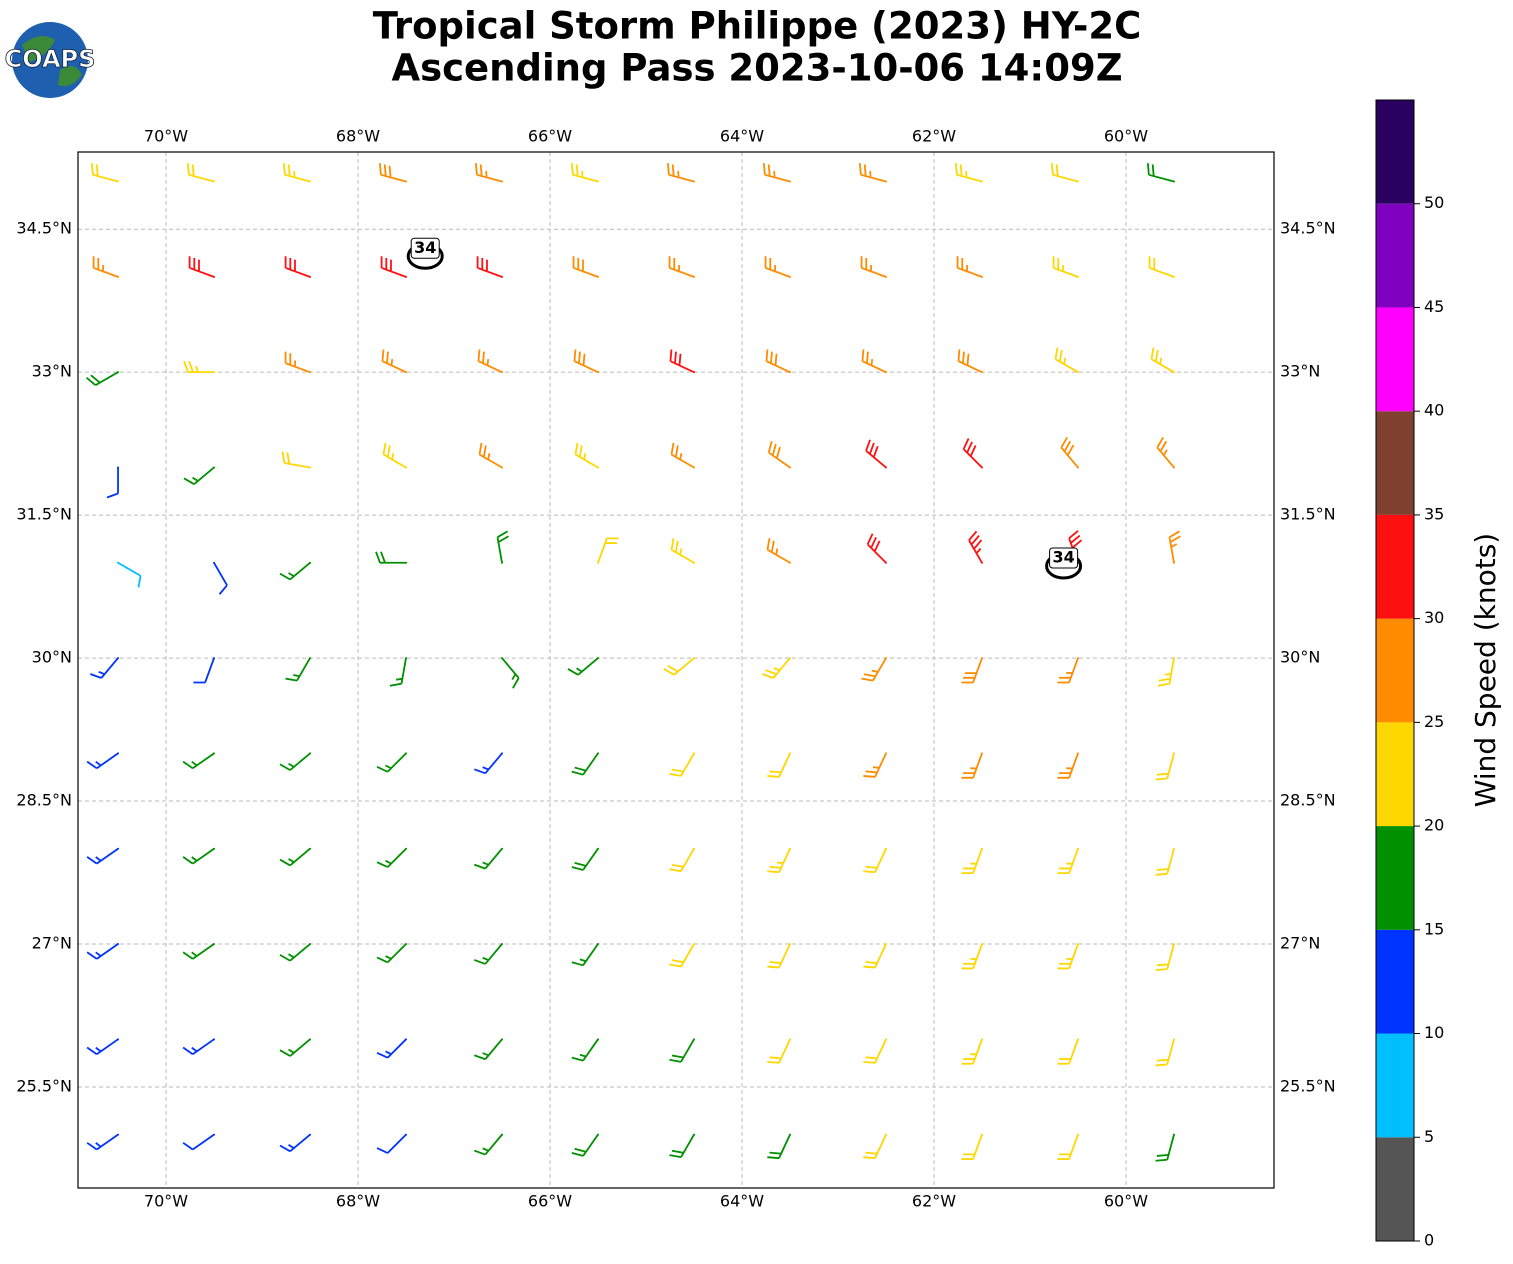  Describe the element at coordinates (358, 136) in the screenshot. I see `x-tick-label: 68°W` at that location.